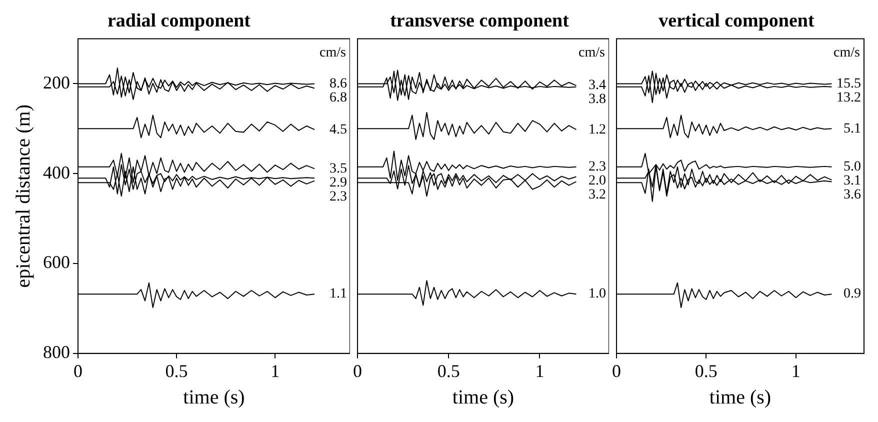  I want to click on y-tick-label: 400, so click(56, 172).